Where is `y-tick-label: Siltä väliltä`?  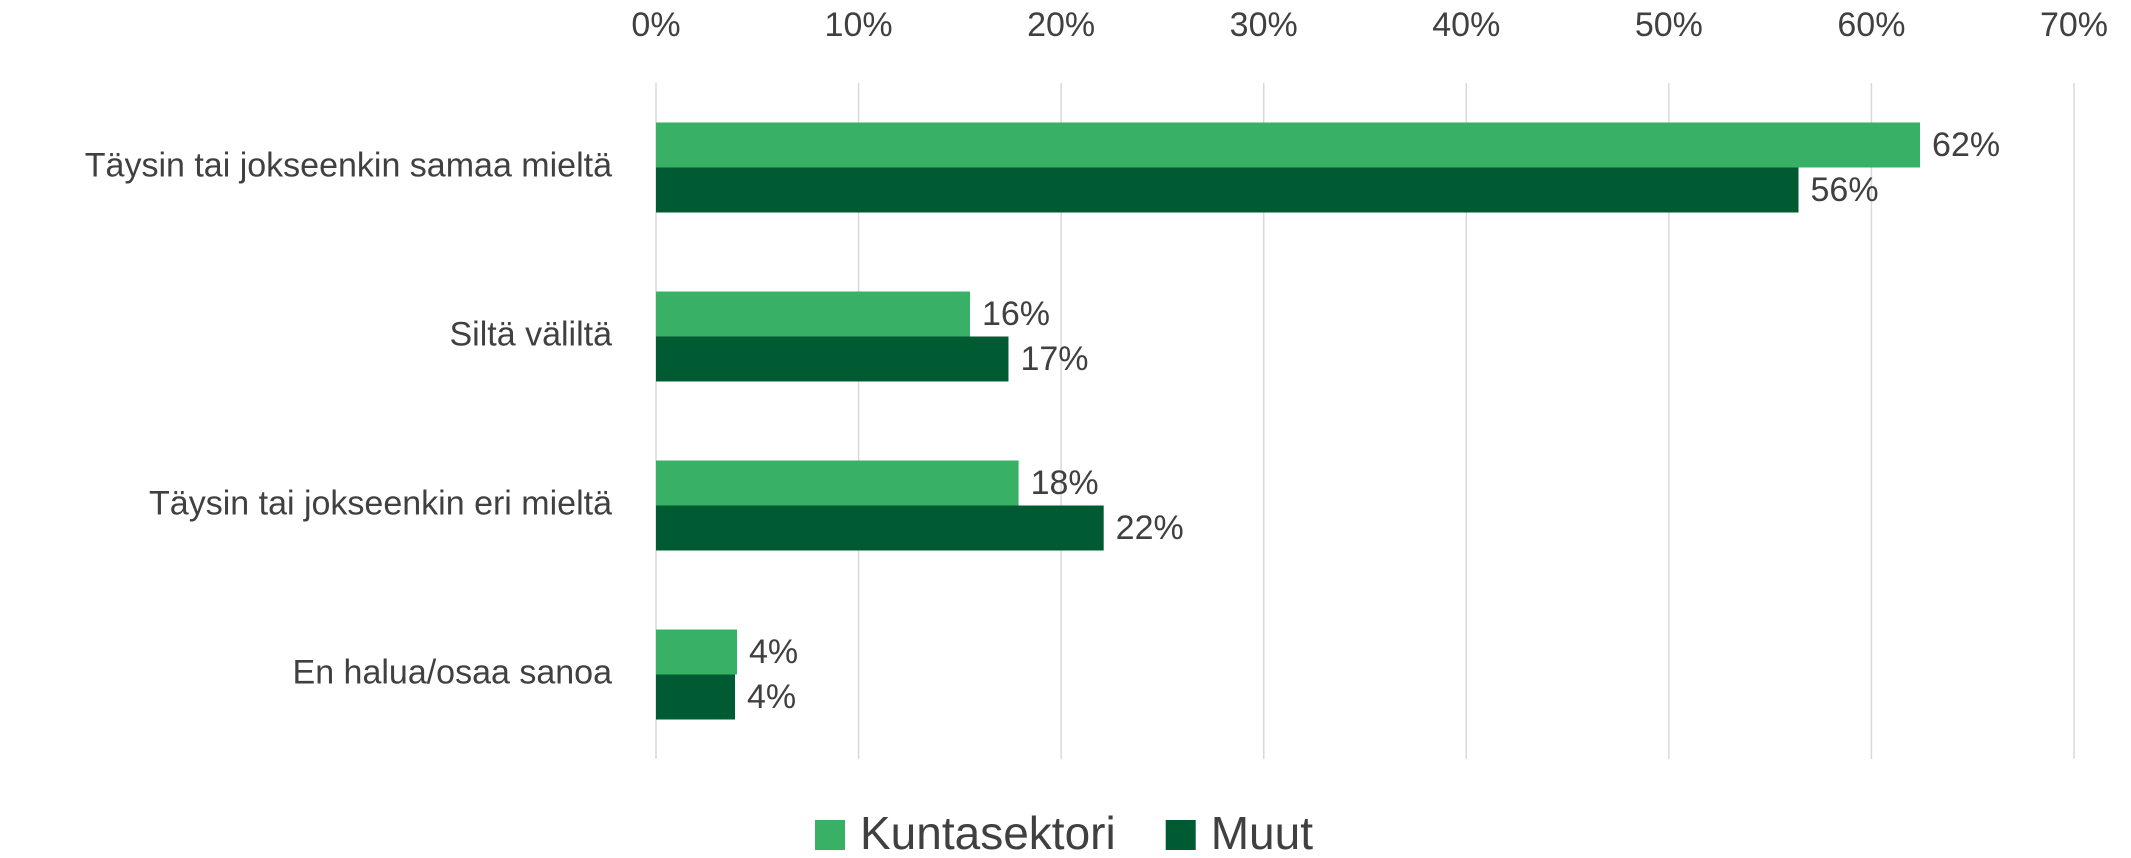
y-tick-label: Siltä väliltä is located at coordinates (530, 334).